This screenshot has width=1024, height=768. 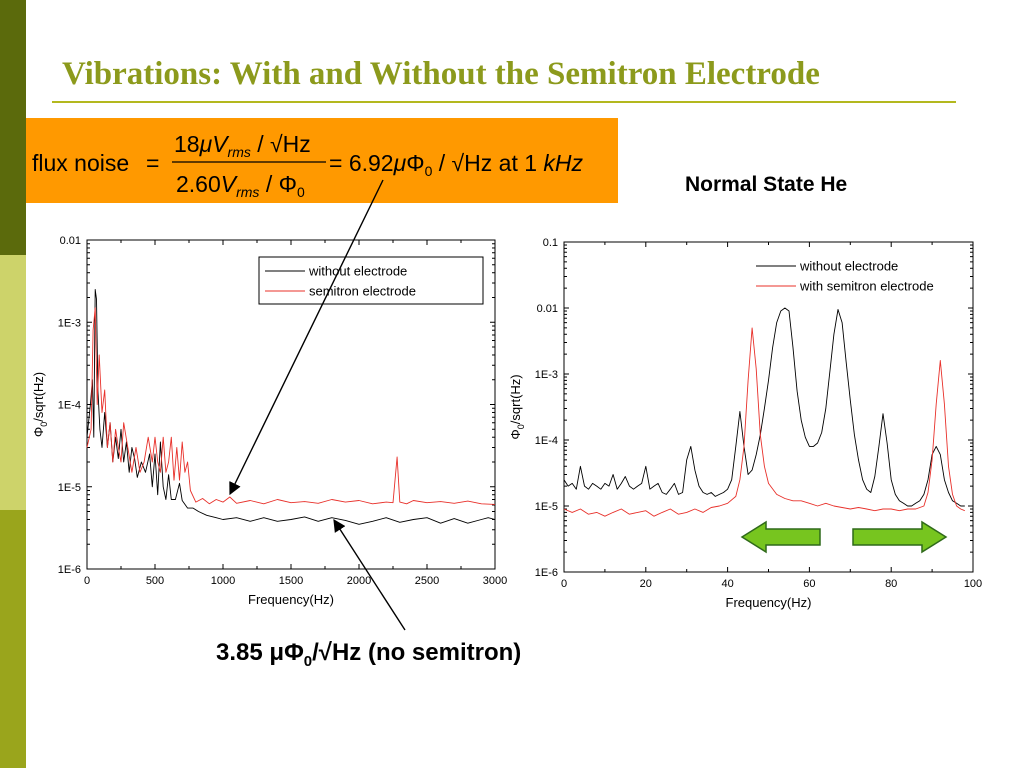 I want to click on caption-subscript: 0, so click(x=308, y=661).